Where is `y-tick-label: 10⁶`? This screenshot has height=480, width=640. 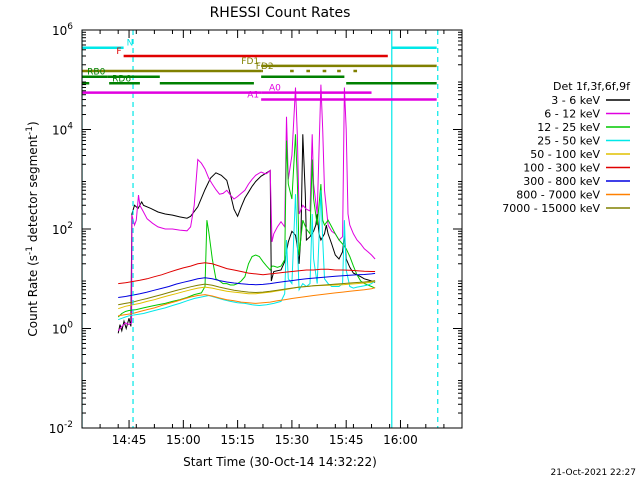 y-tick-label: 10⁶ is located at coordinates (62, 30).